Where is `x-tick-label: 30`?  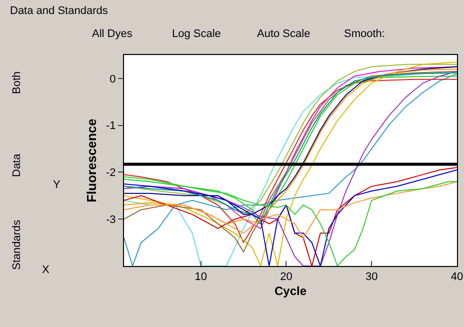
x-tick-label: 30 is located at coordinates (371, 277).